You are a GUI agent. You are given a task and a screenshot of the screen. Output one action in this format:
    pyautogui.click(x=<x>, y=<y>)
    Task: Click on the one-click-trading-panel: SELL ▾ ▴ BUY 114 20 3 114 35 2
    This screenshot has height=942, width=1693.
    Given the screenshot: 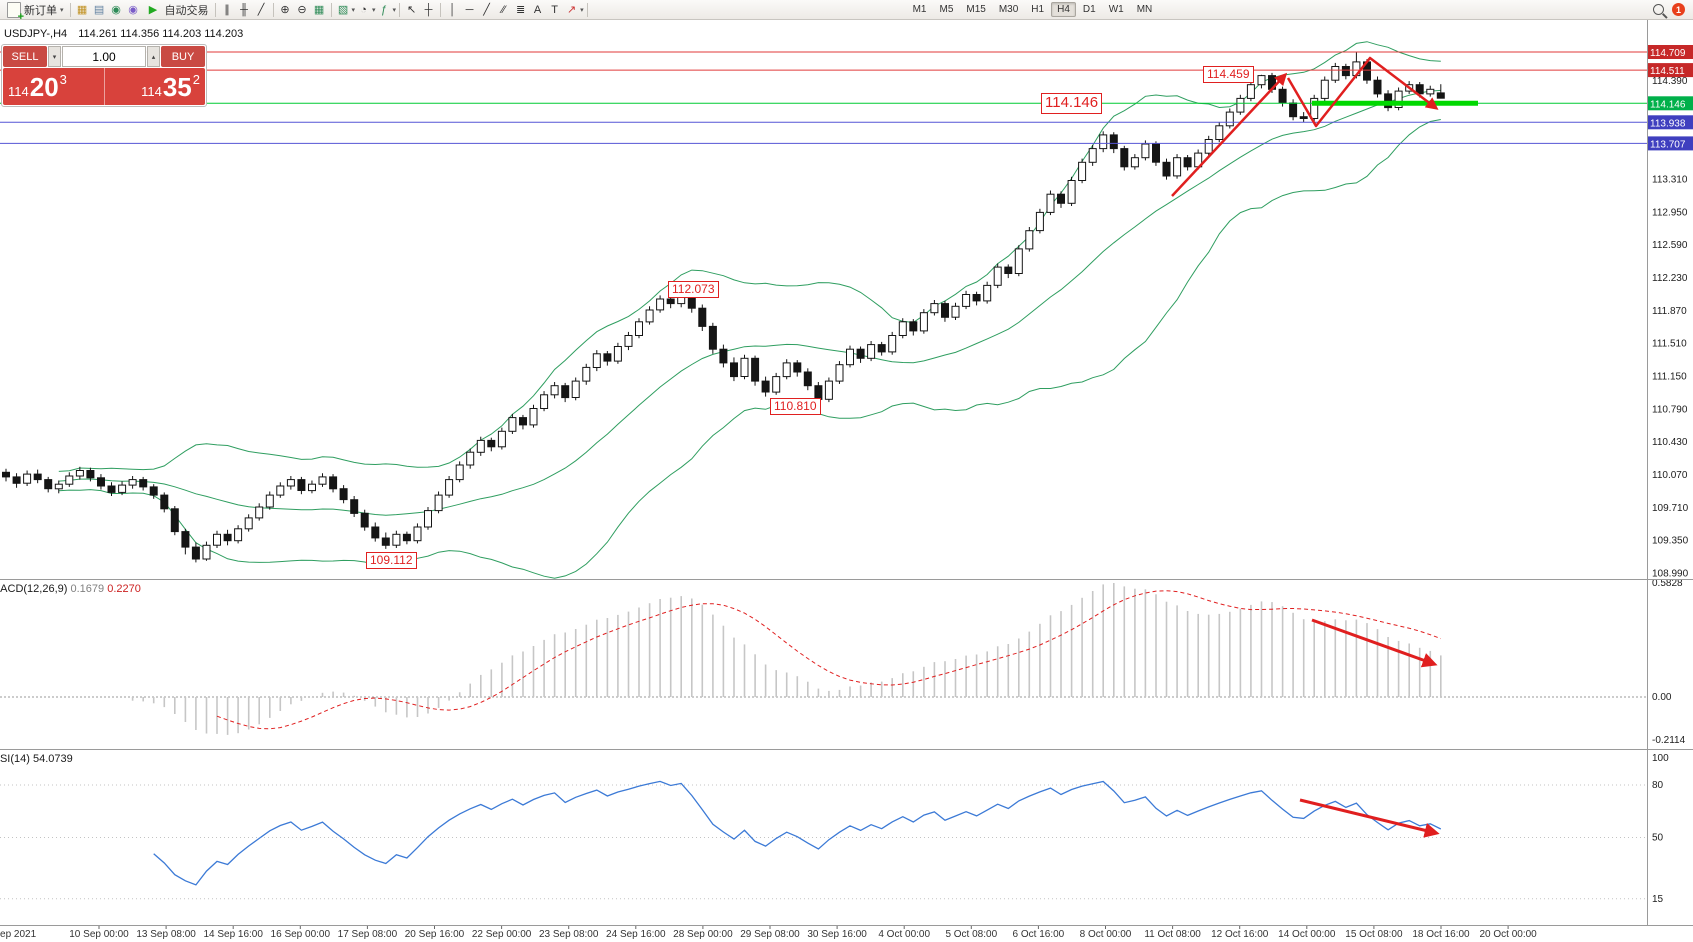 What is the action you would take?
    pyautogui.click(x=104, y=75)
    